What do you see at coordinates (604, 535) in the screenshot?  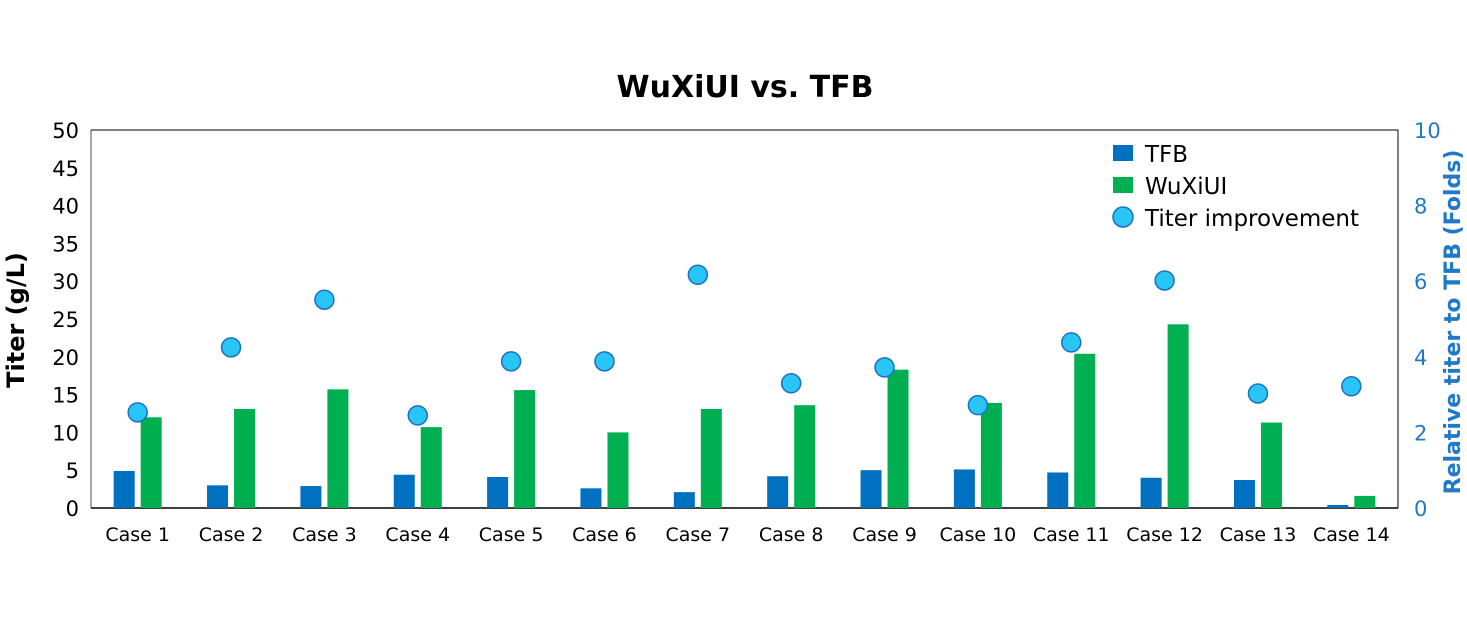 I see `x-tick-label: Case 6` at bounding box center [604, 535].